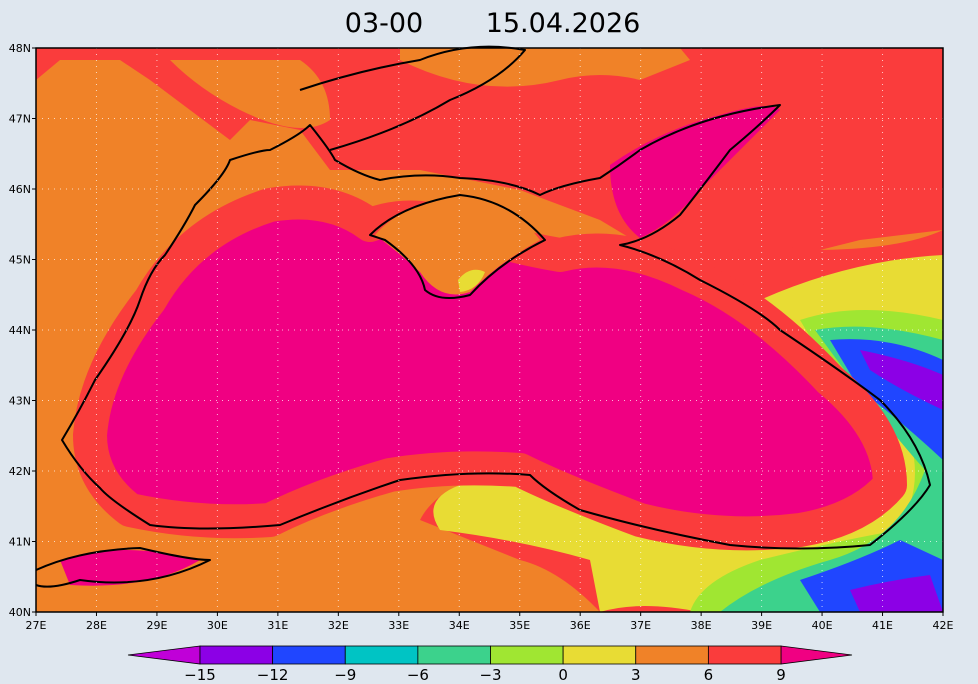  What do you see at coordinates (20, 471) in the screenshot?
I see `y-tick-label: 42N` at bounding box center [20, 471].